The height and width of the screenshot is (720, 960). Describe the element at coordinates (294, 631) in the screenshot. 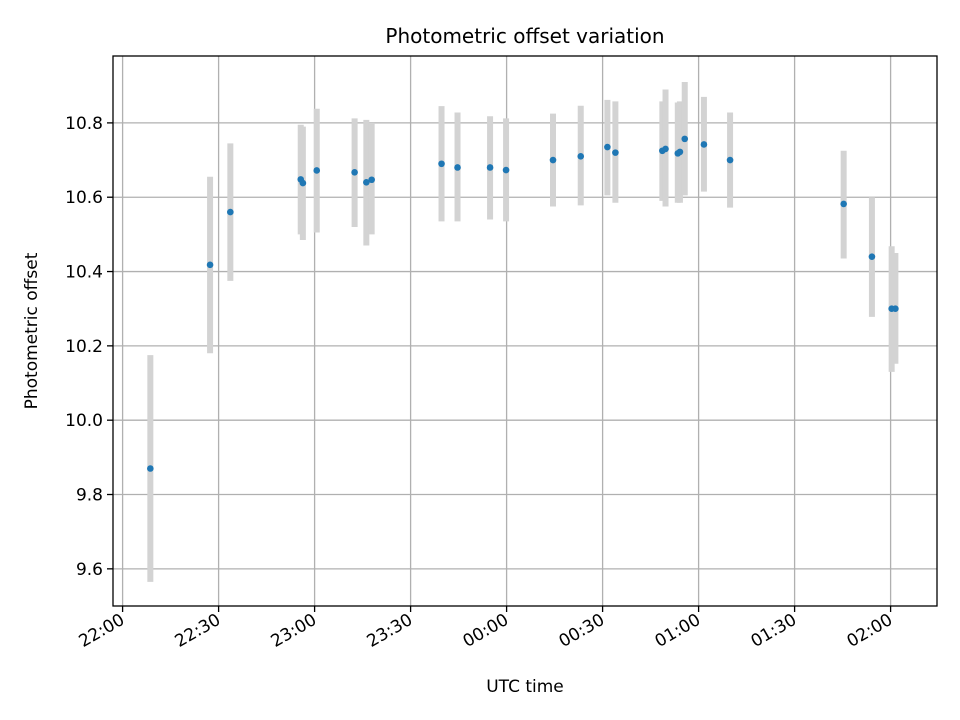

I see `x-tick-label: 23:00` at that location.